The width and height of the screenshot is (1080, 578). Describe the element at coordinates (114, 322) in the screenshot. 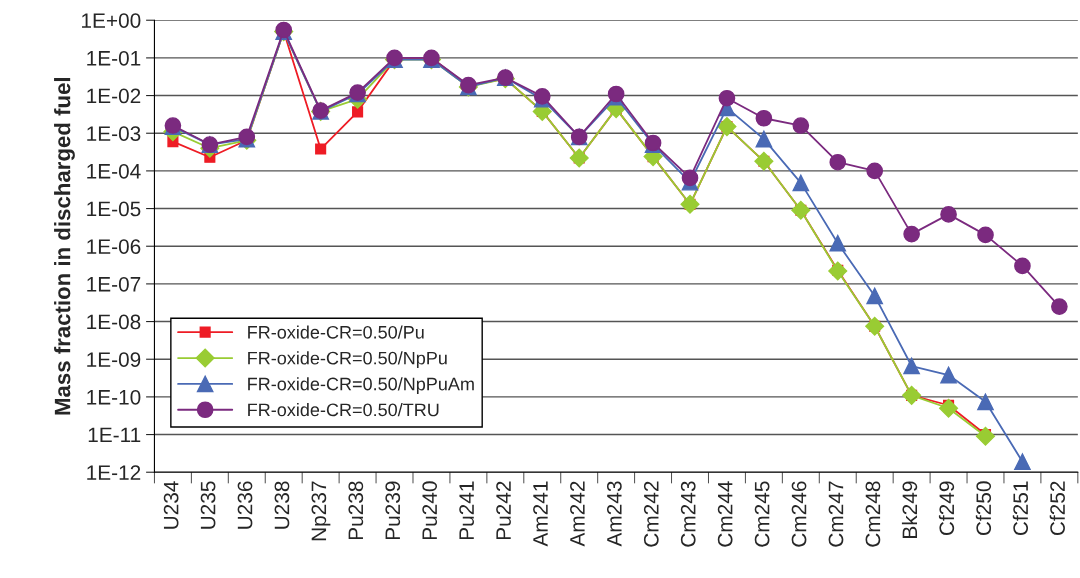

I see `y-tick-label: 1E-08` at that location.